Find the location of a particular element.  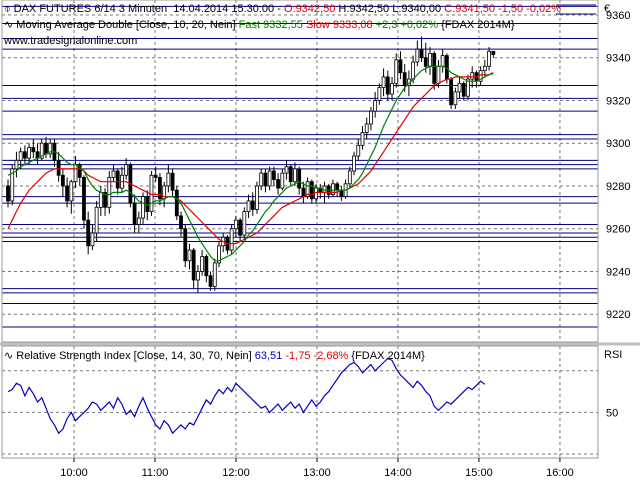

x-tick-label: 10:00 is located at coordinates (74, 473).